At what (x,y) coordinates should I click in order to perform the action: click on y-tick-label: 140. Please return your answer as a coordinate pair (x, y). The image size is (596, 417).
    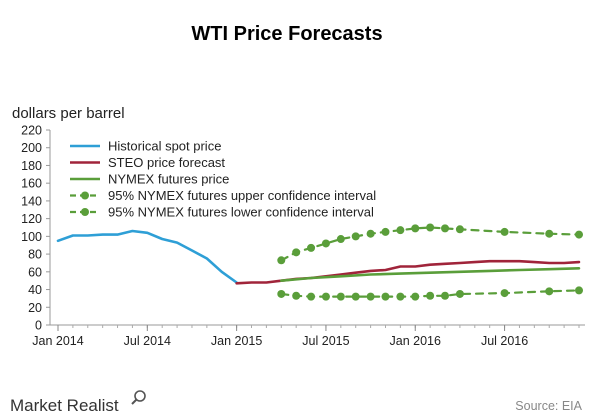
    Looking at the image, I should click on (31, 201).